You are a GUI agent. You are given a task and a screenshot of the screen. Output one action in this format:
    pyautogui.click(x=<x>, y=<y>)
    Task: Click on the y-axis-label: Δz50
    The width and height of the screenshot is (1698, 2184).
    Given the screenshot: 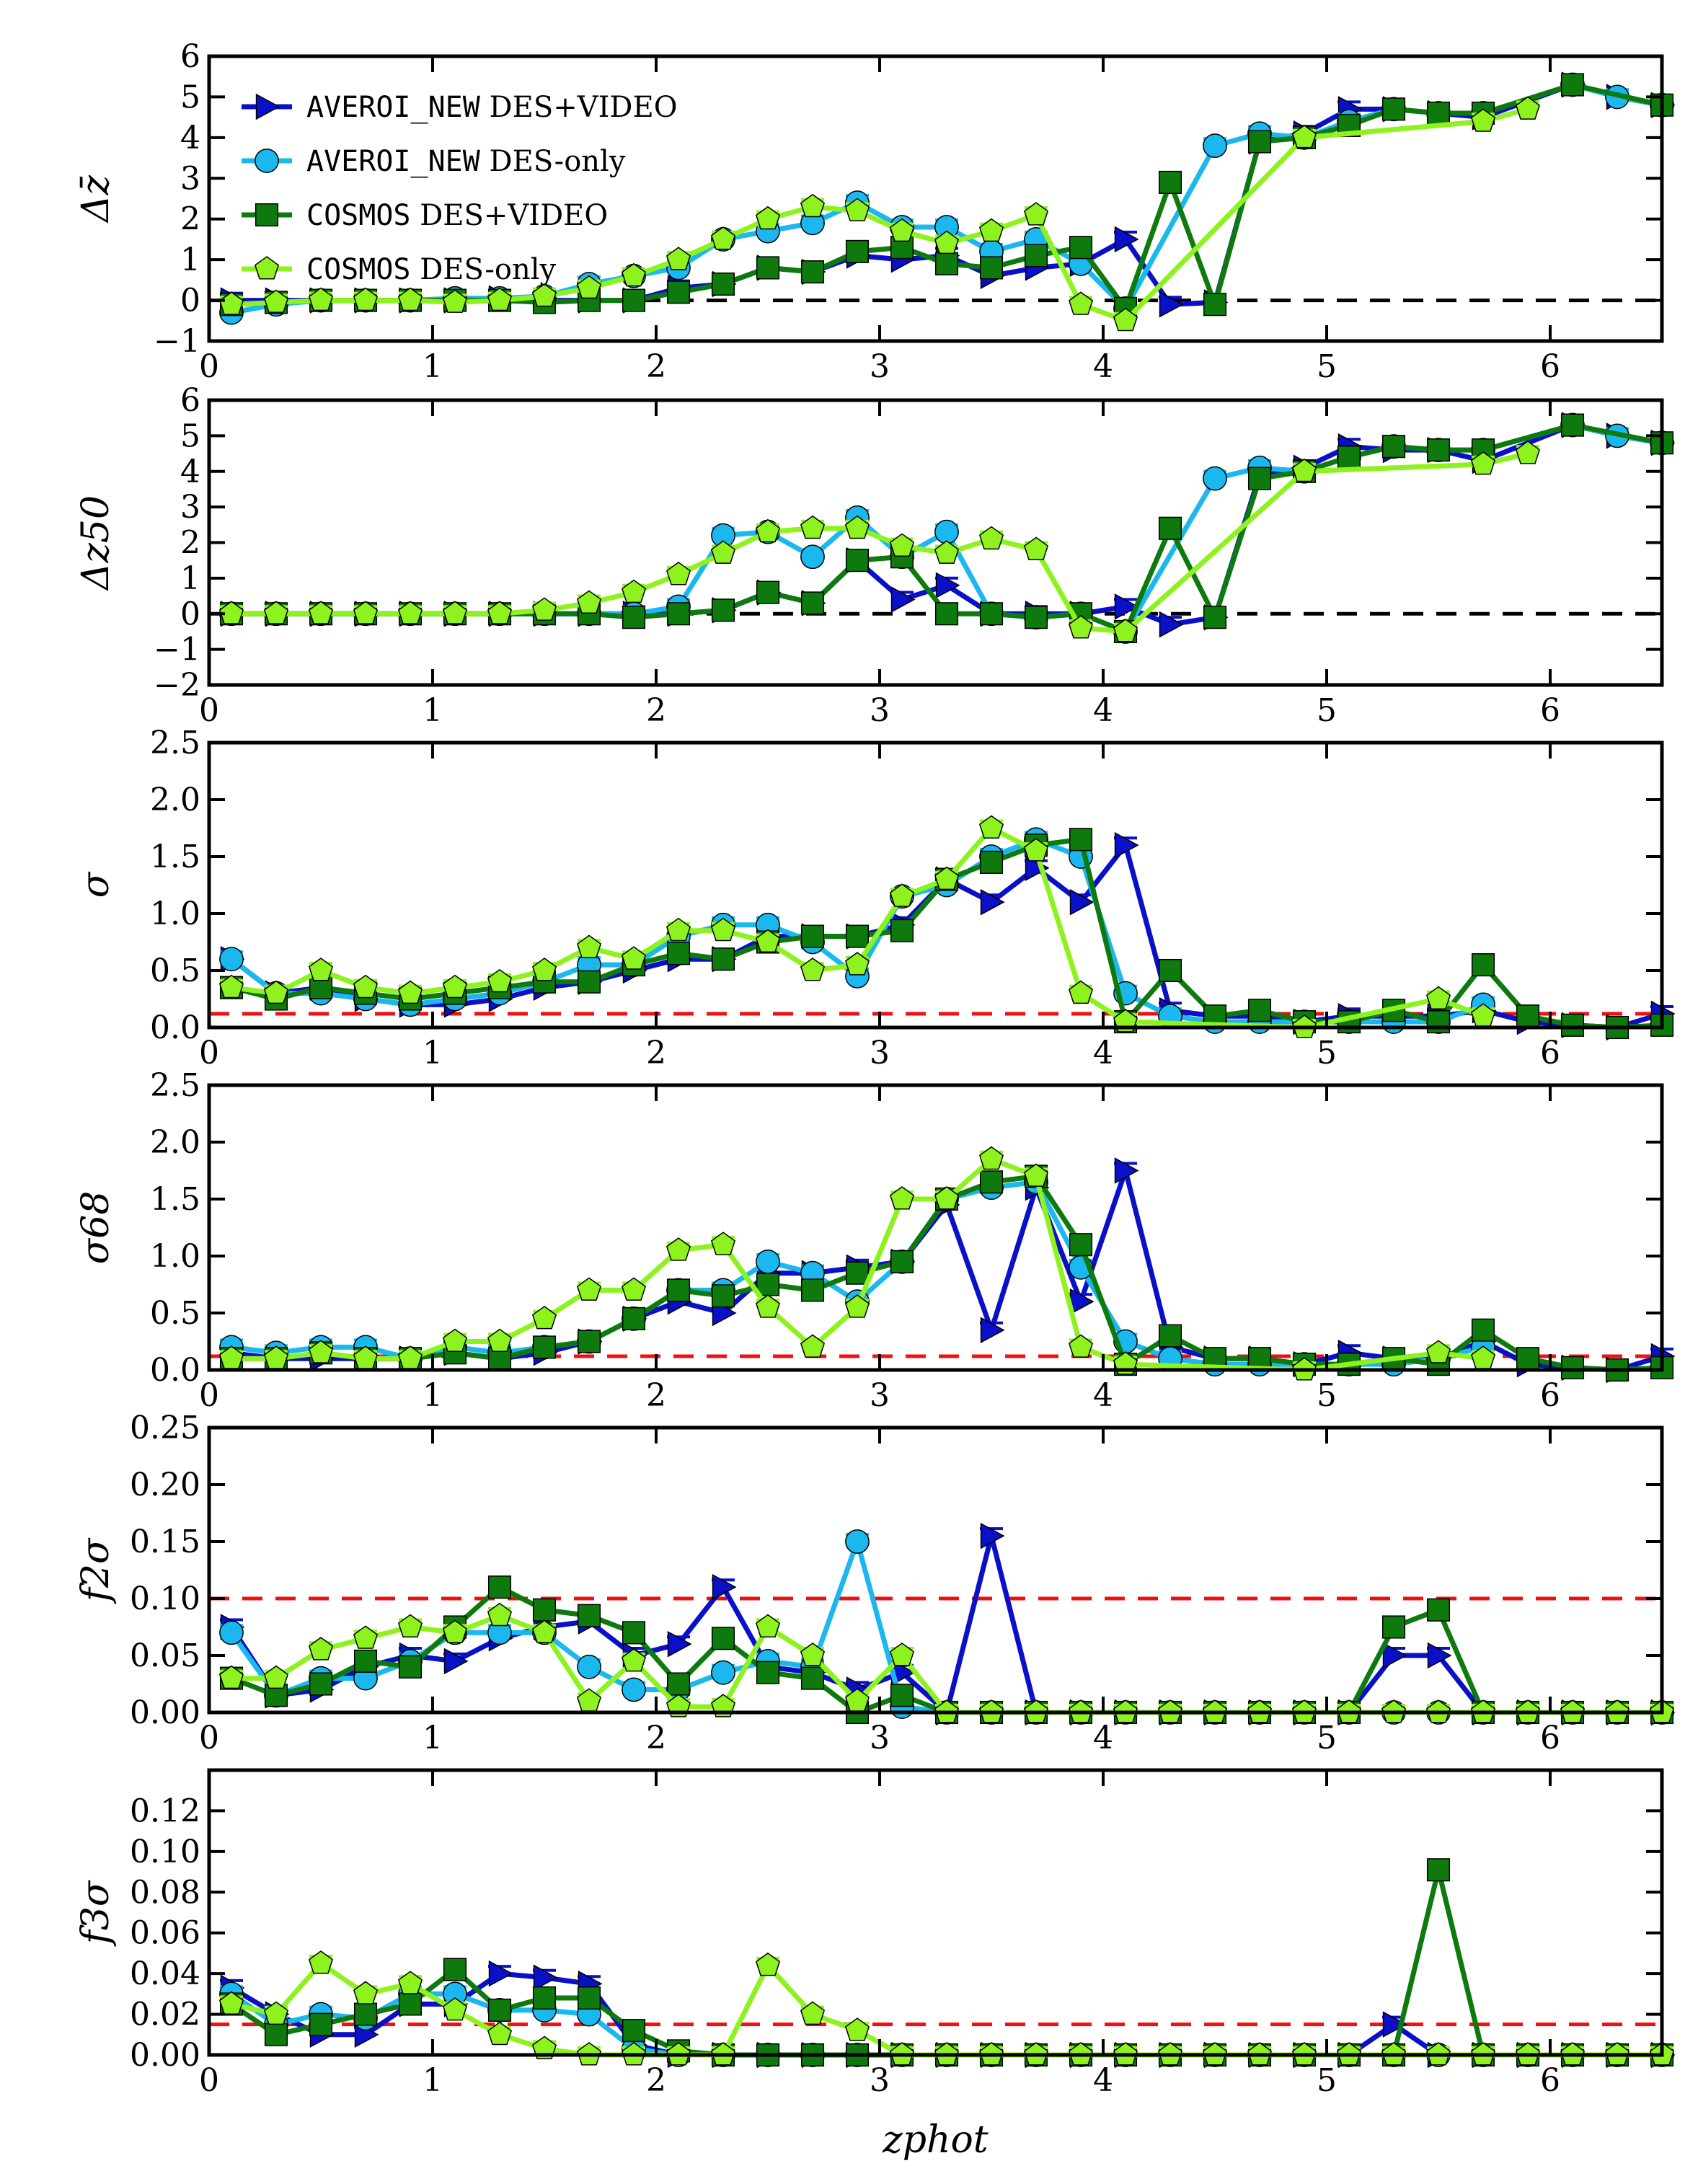 What is the action you would take?
    pyautogui.click(x=96, y=543)
    